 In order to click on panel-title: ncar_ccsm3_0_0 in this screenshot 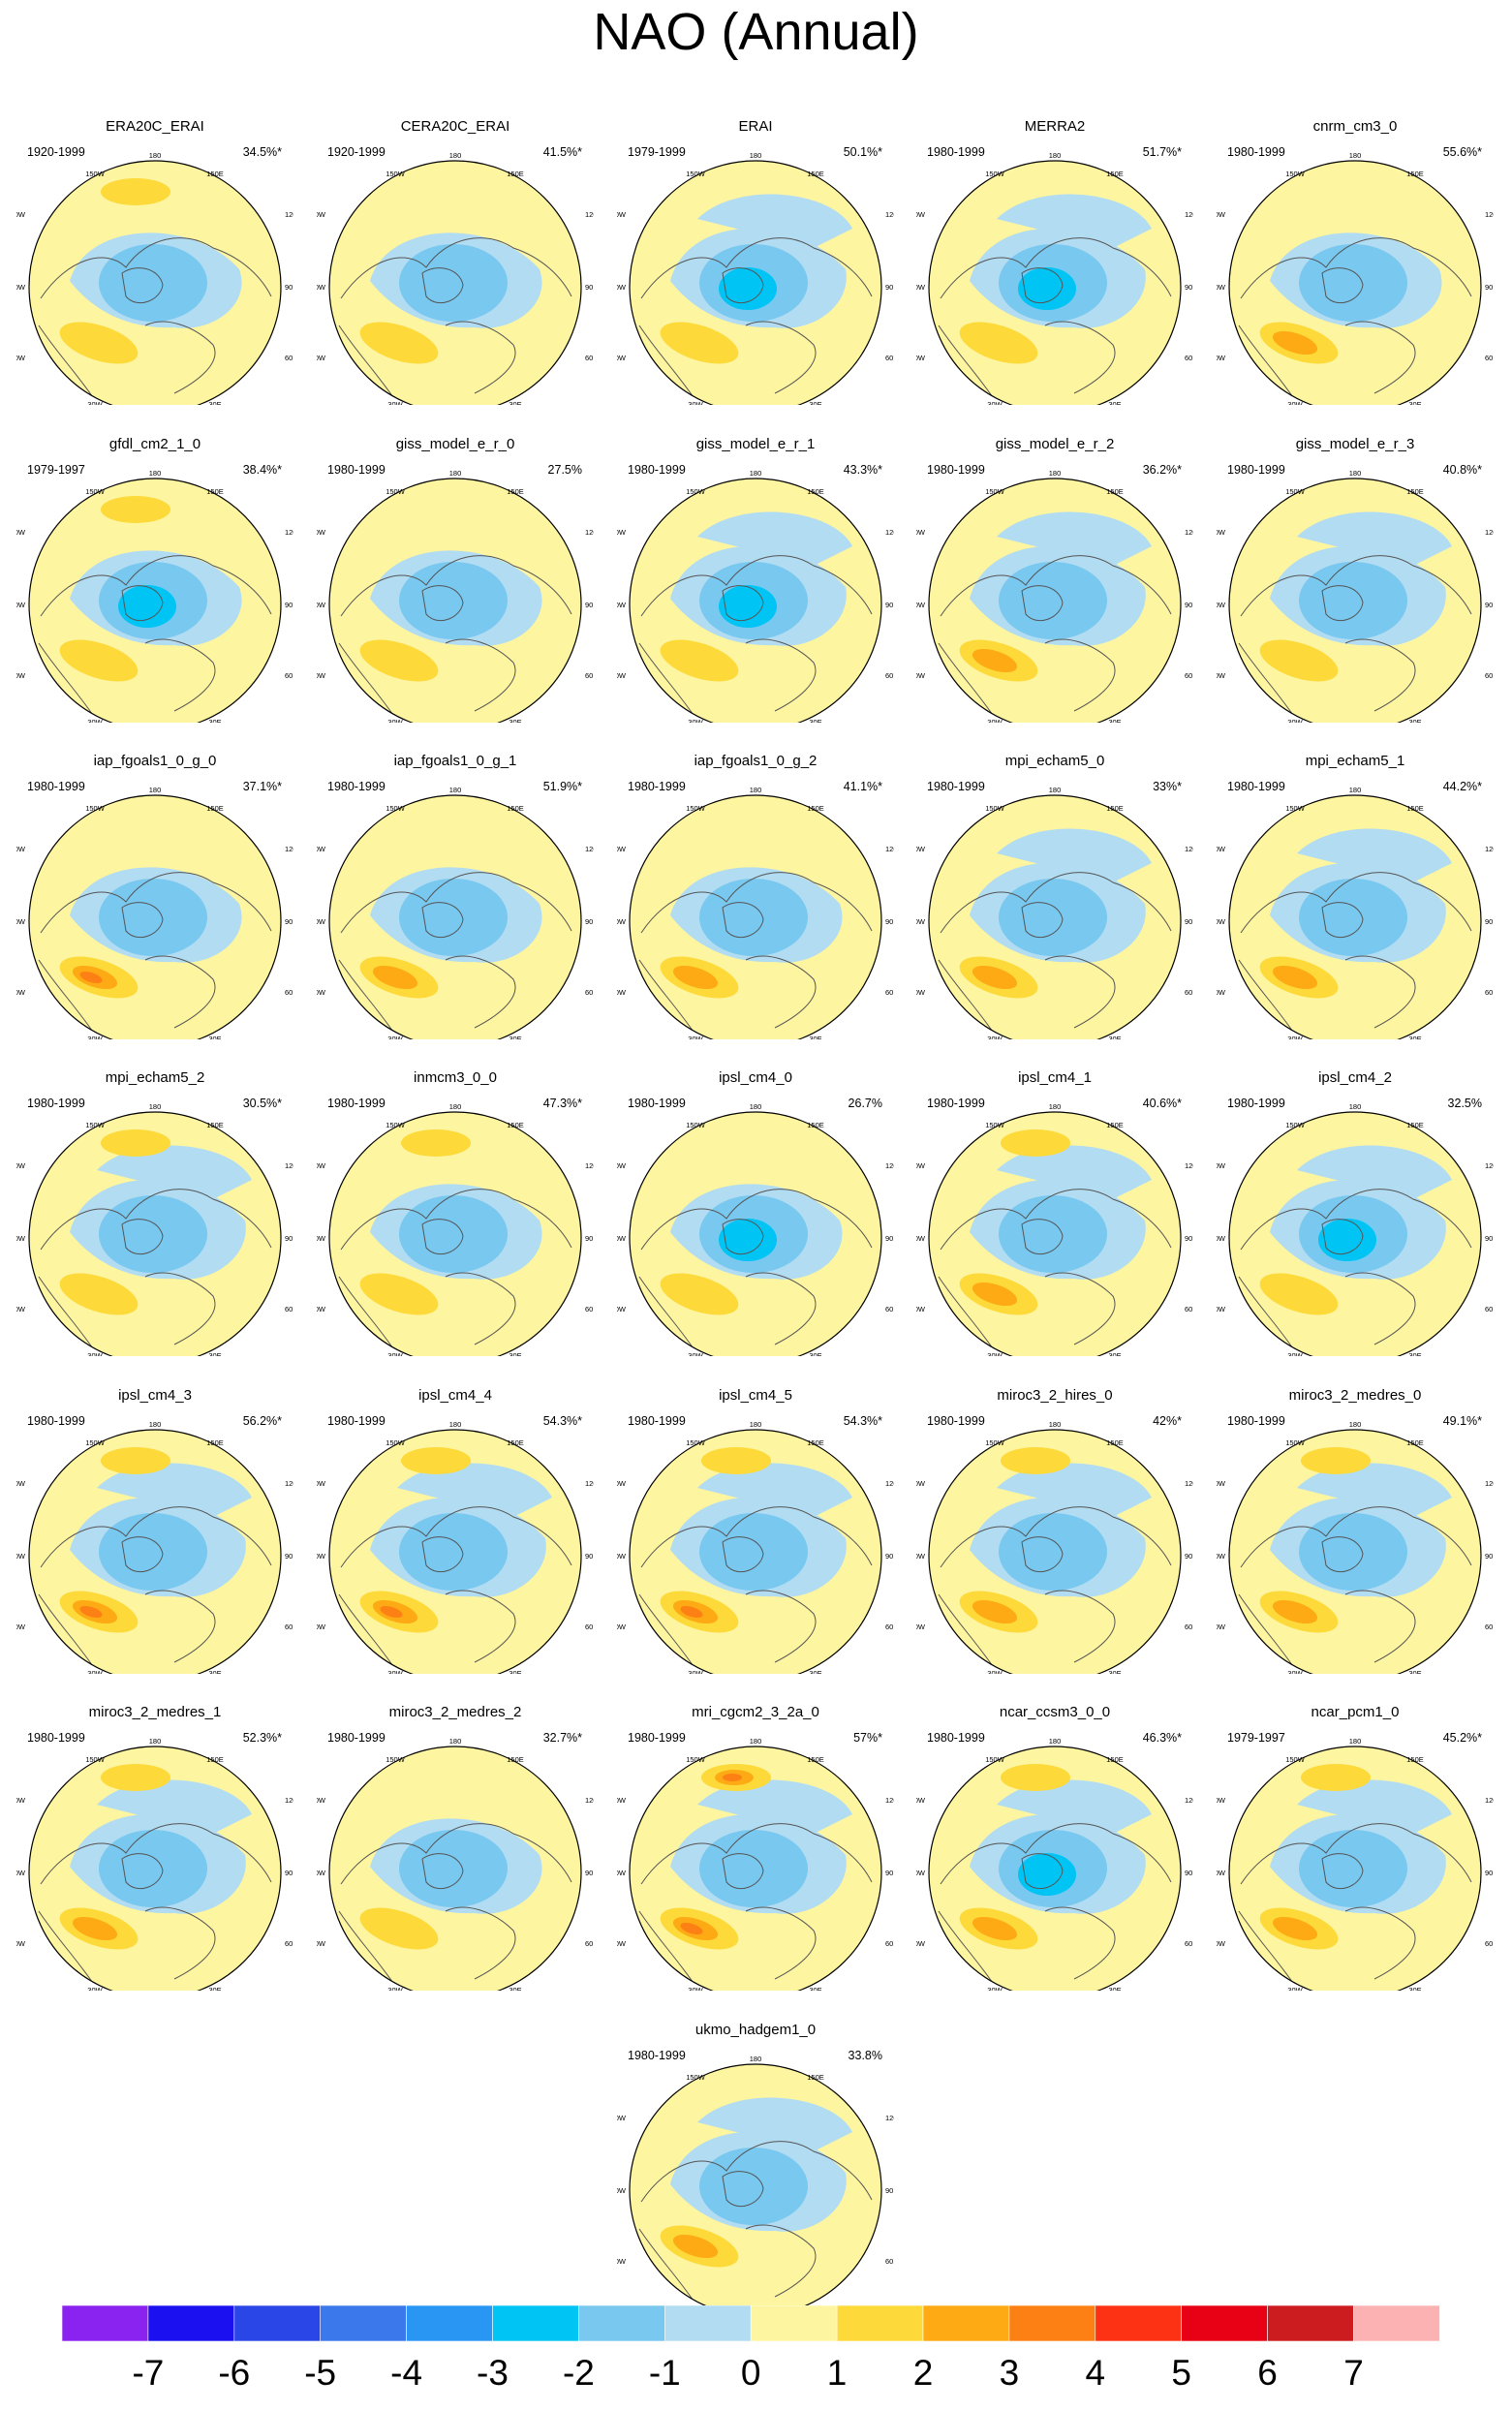, I will do `click(1055, 1712)`.